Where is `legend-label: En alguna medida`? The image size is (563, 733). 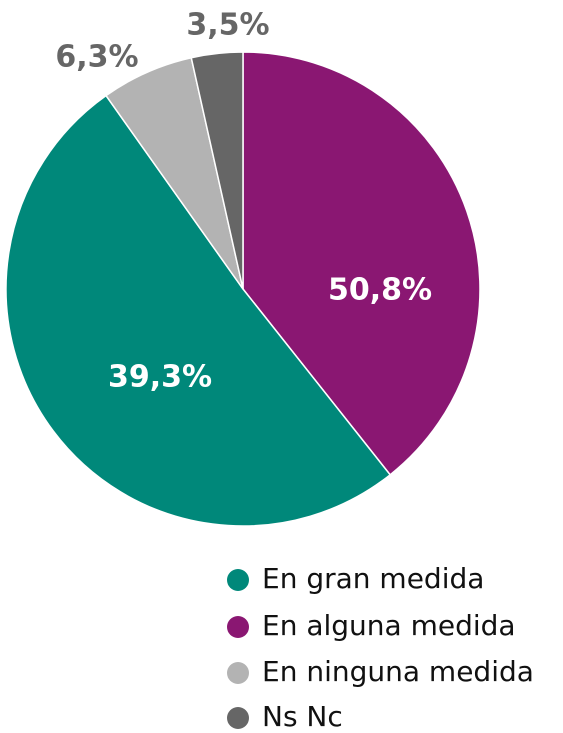 legend-label: En alguna medida is located at coordinates (389, 625).